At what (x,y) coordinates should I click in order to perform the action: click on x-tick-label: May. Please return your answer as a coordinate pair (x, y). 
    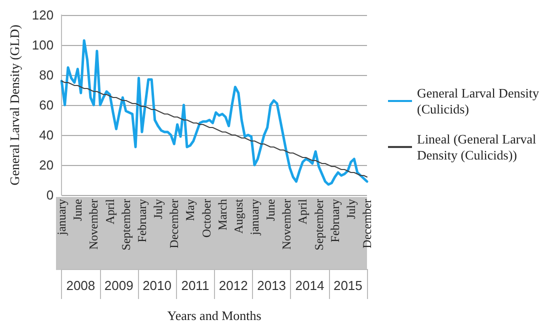
    Looking at the image, I should click on (190, 210).